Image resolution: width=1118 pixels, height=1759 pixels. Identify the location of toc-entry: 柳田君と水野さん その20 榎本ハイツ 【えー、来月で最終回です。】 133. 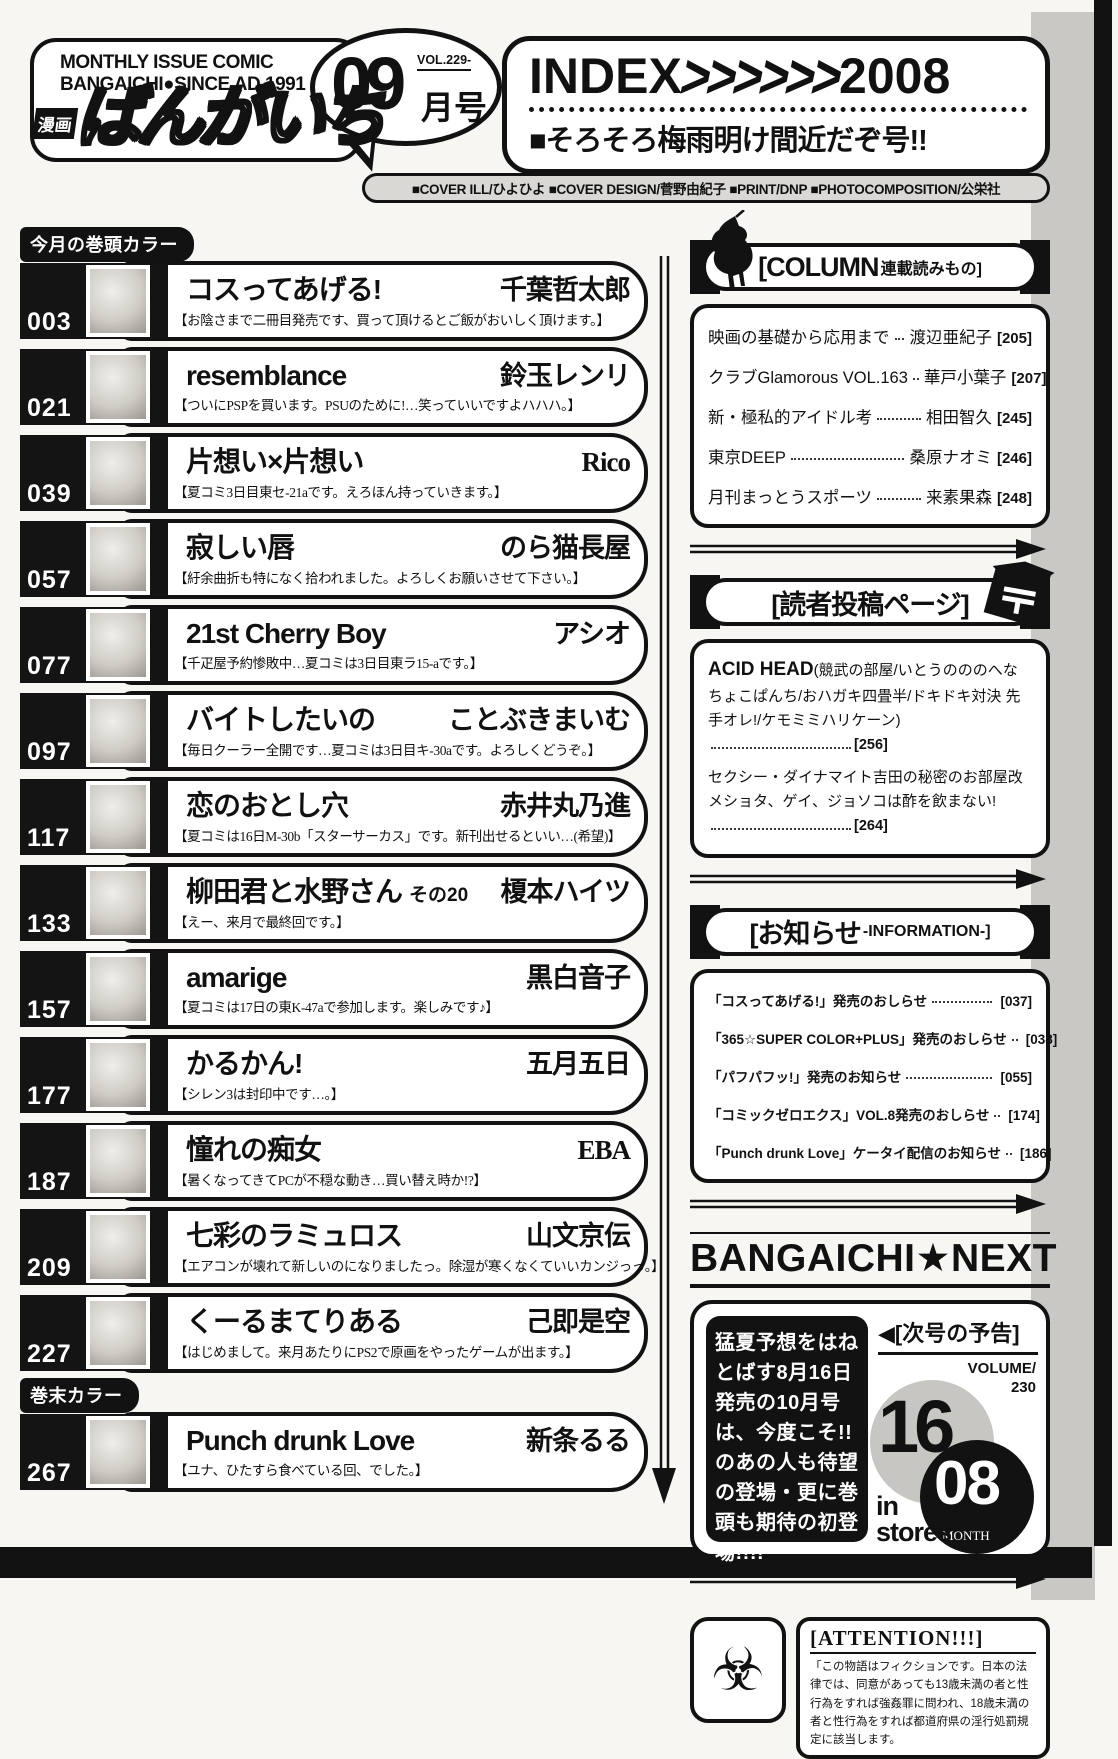
(335, 904).